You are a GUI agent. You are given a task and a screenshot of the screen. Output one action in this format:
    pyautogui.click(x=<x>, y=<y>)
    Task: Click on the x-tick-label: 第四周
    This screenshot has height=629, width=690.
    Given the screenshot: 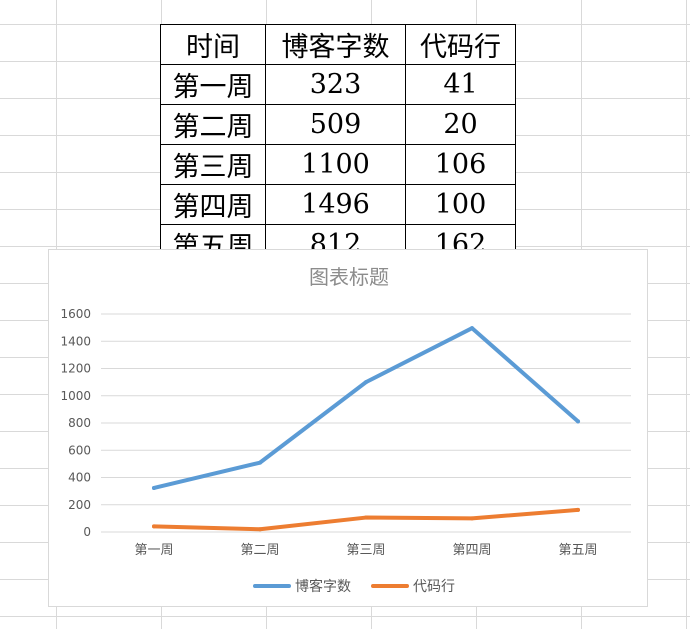 What is the action you would take?
    pyautogui.click(x=471, y=550)
    